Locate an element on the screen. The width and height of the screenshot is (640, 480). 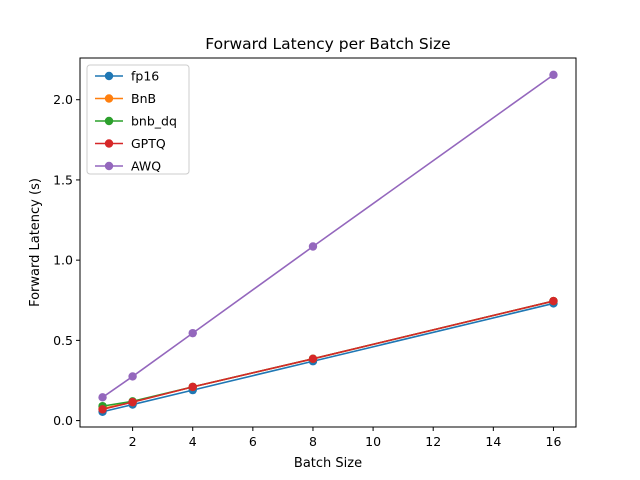
legend-item-BnB: BnB is located at coordinates (125, 98).